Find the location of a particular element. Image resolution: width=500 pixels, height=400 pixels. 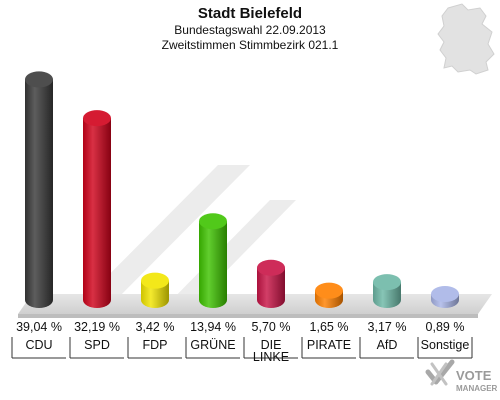

category-label: DIE is located at coordinates (271, 345).